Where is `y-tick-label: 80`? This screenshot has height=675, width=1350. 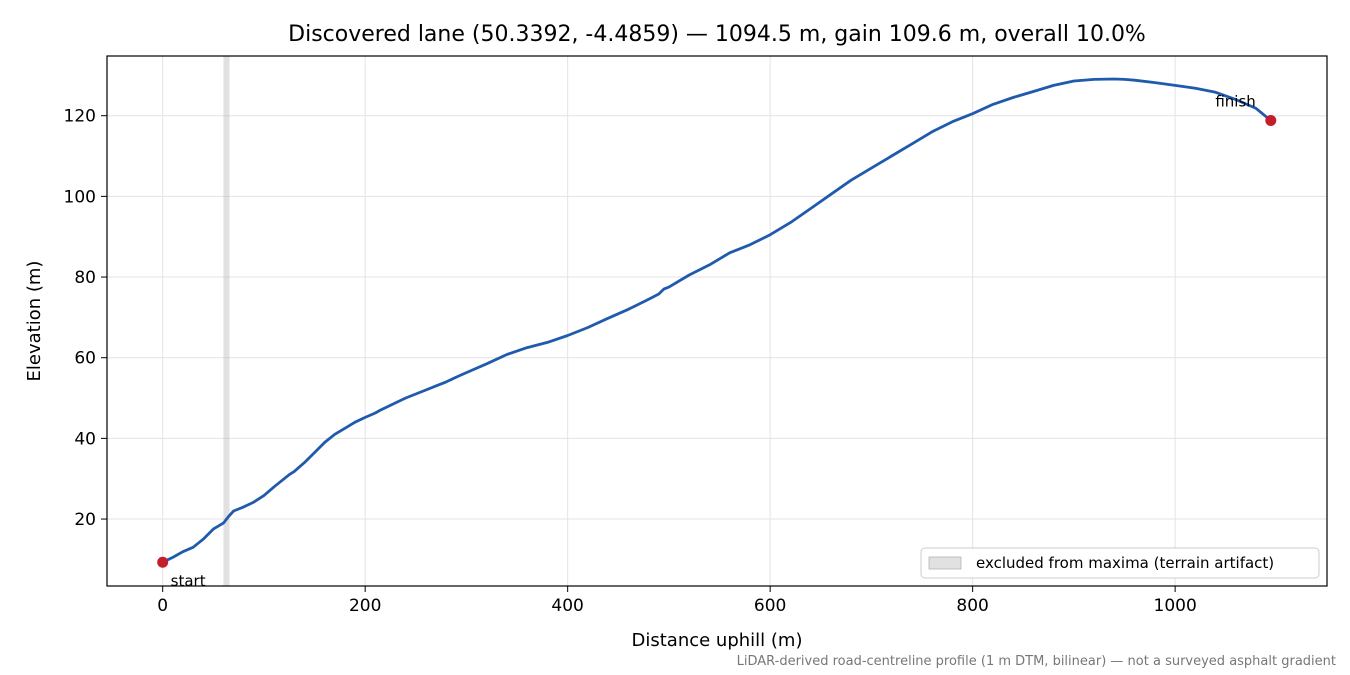 y-tick-label: 80 is located at coordinates (85, 278).